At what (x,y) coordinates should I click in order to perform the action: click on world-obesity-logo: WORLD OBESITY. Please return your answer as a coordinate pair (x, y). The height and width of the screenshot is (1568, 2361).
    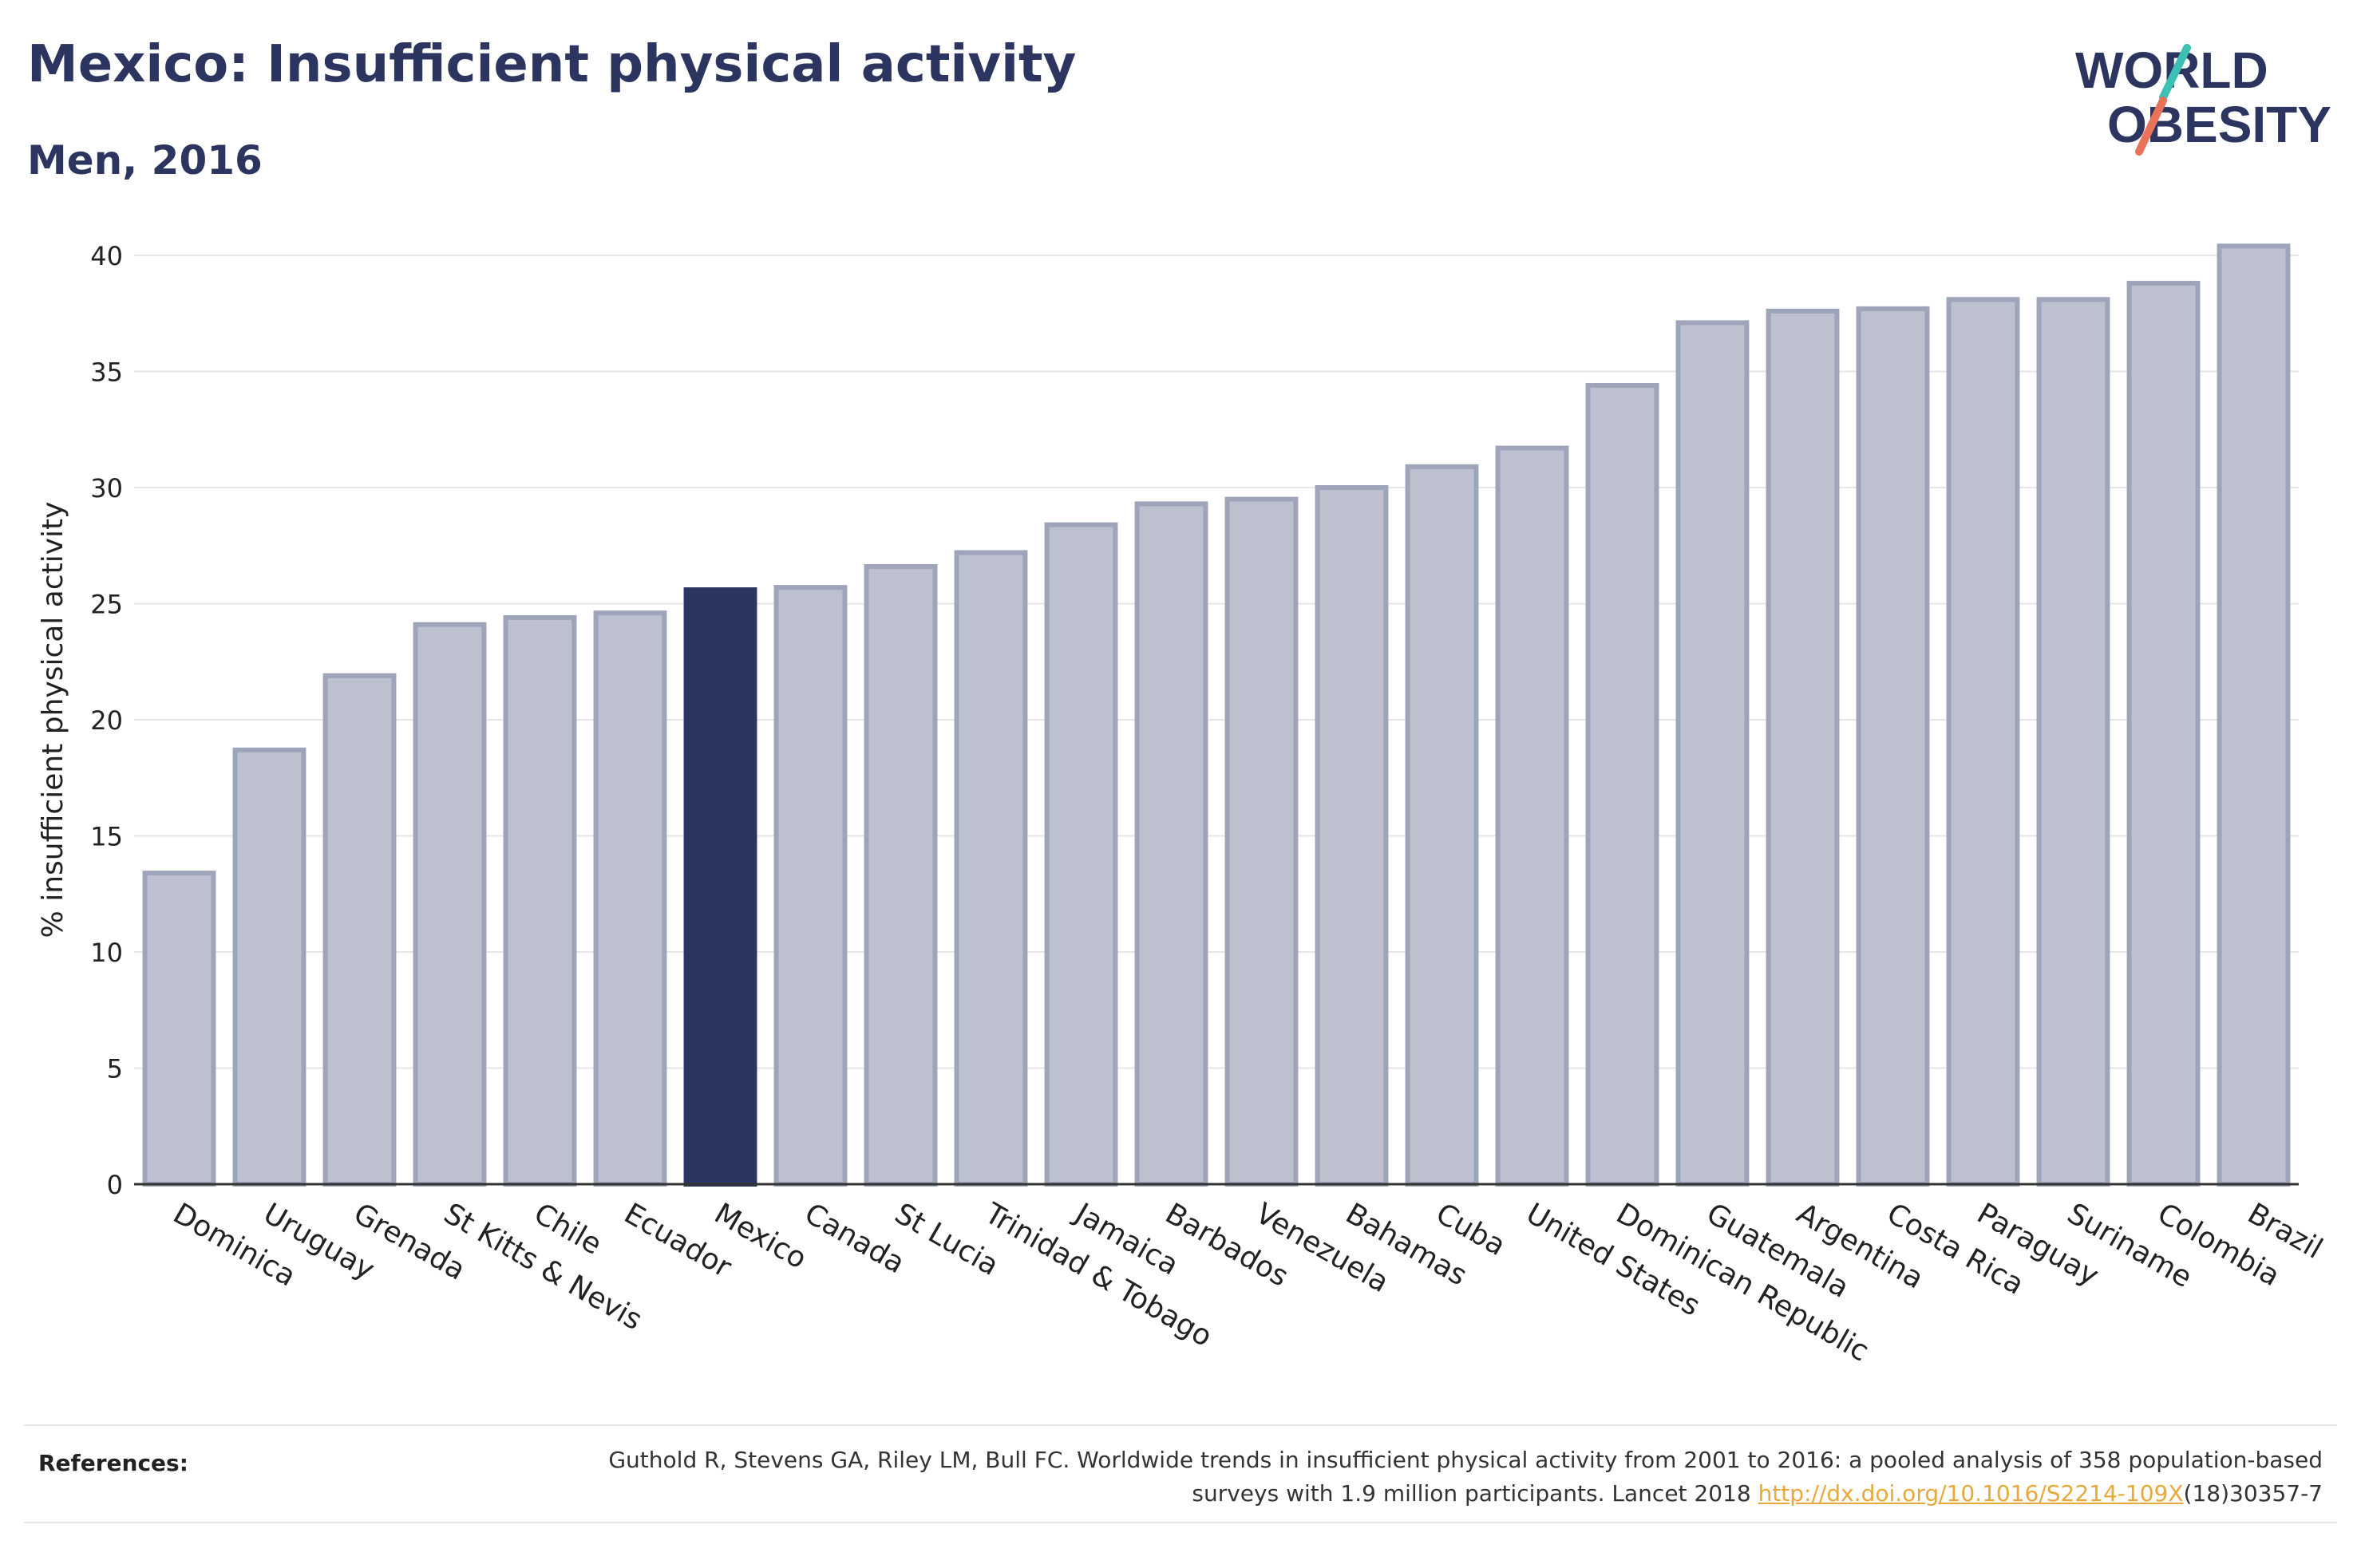
    Looking at the image, I should click on (2203, 98).